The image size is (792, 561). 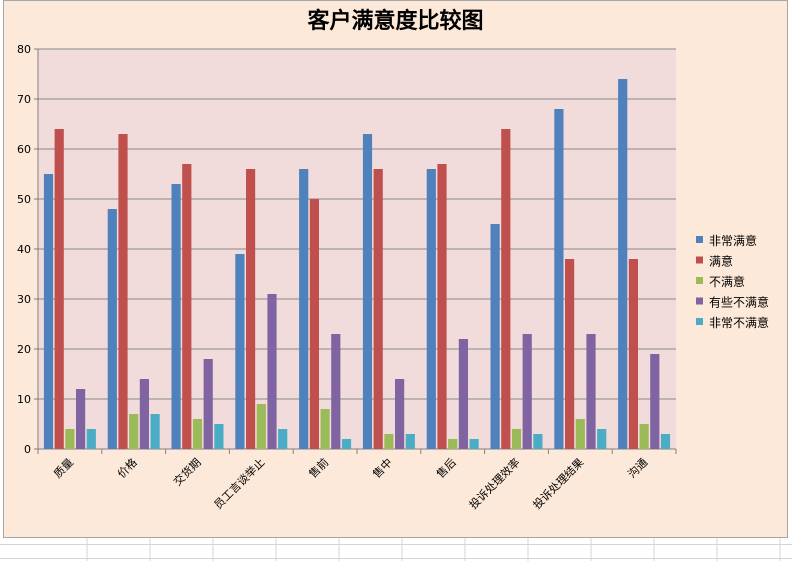 What do you see at coordinates (63, 468) in the screenshot?
I see `x-tick-label: 质量` at bounding box center [63, 468].